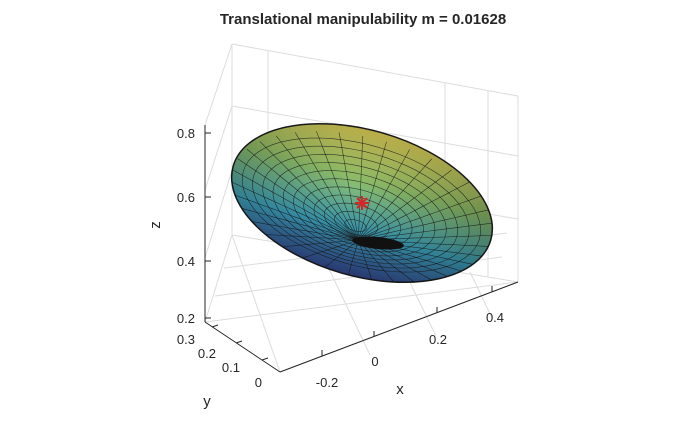 The image size is (700, 421). Describe the element at coordinates (186, 197) in the screenshot. I see `z-tick-label: 0.6` at that location.